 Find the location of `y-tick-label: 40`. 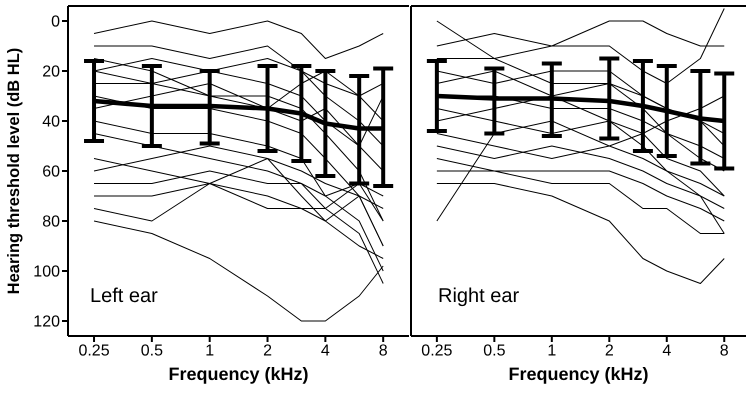

y-tick-label: 40 is located at coordinates (51, 122).